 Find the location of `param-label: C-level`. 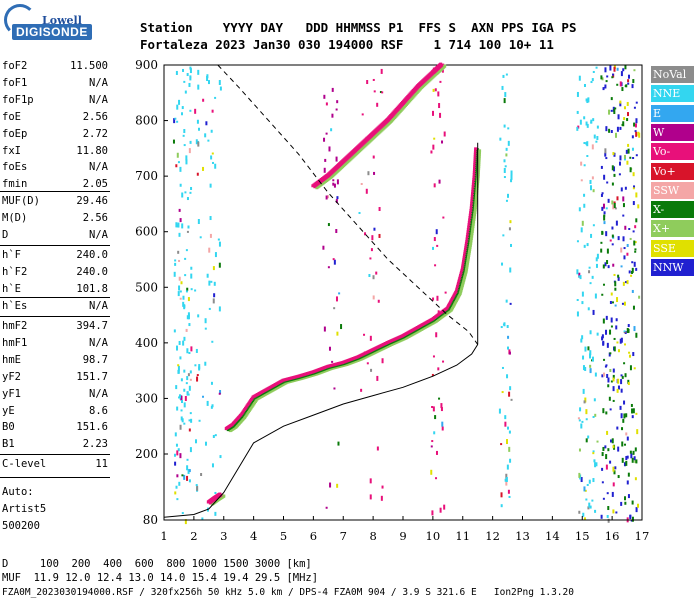

param-label: C-level is located at coordinates (24, 464).